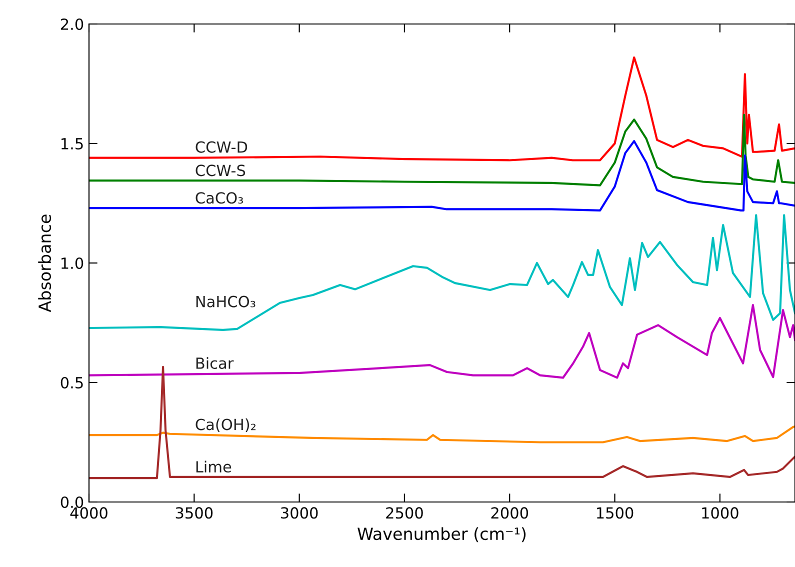 The image size is (795, 567). Describe the element at coordinates (72, 502) in the screenshot. I see `y-tick-label: 0.0` at that location.